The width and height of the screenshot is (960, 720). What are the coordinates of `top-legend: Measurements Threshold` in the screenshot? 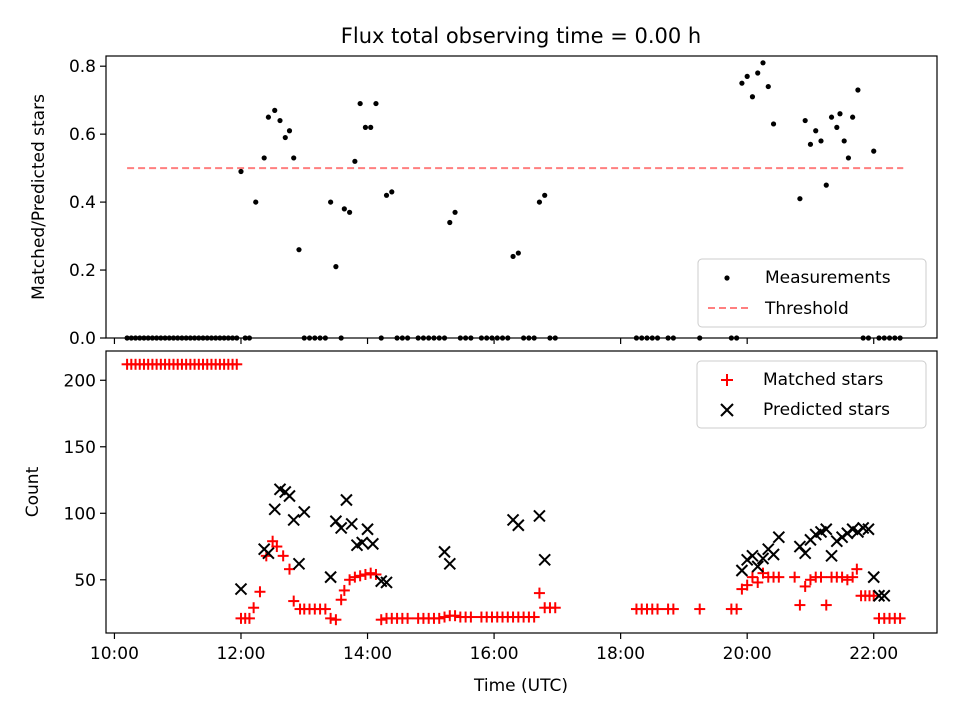 It's located at (812, 293).